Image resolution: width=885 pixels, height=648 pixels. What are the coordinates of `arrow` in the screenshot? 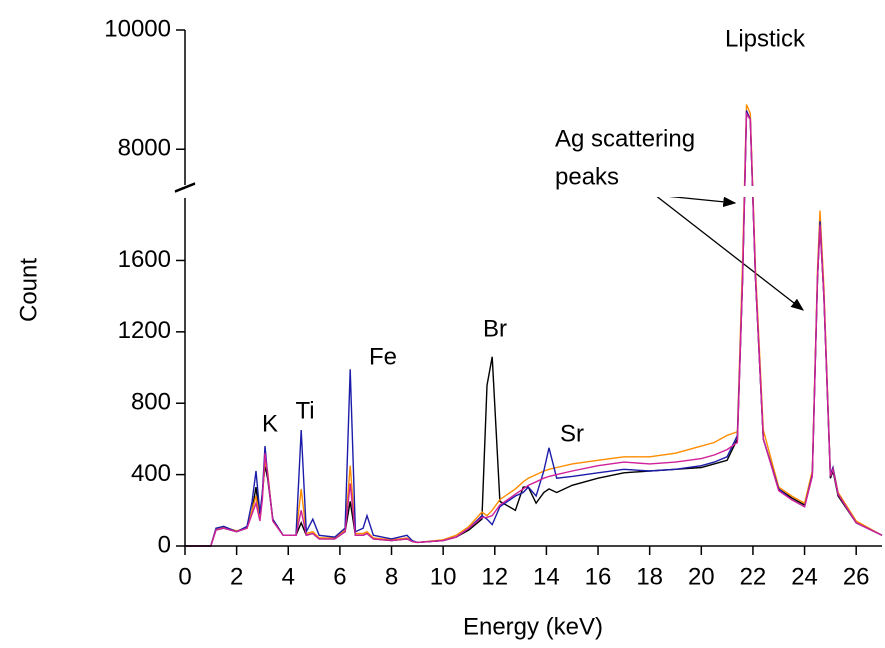 It's located at (729, 252).